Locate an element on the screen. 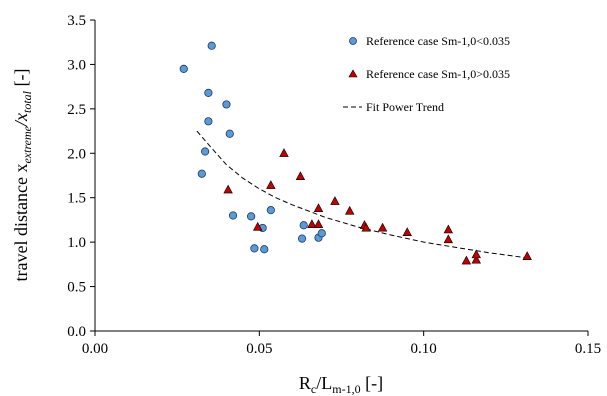  y-tick-label: 2.5 is located at coordinates (76, 110).